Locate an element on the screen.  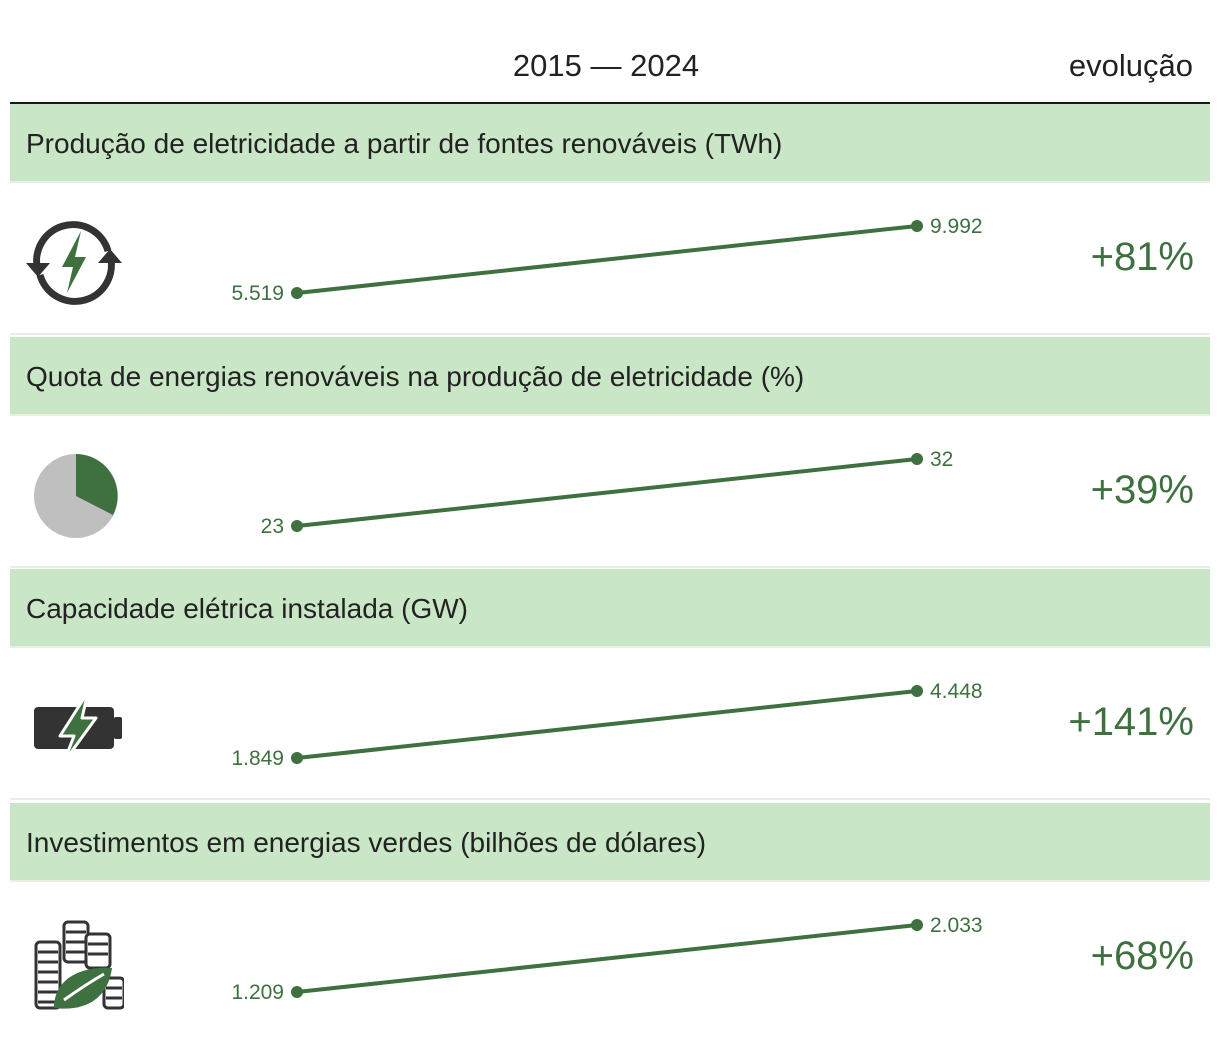
change-percent-4: +68% is located at coordinates (1142, 956).